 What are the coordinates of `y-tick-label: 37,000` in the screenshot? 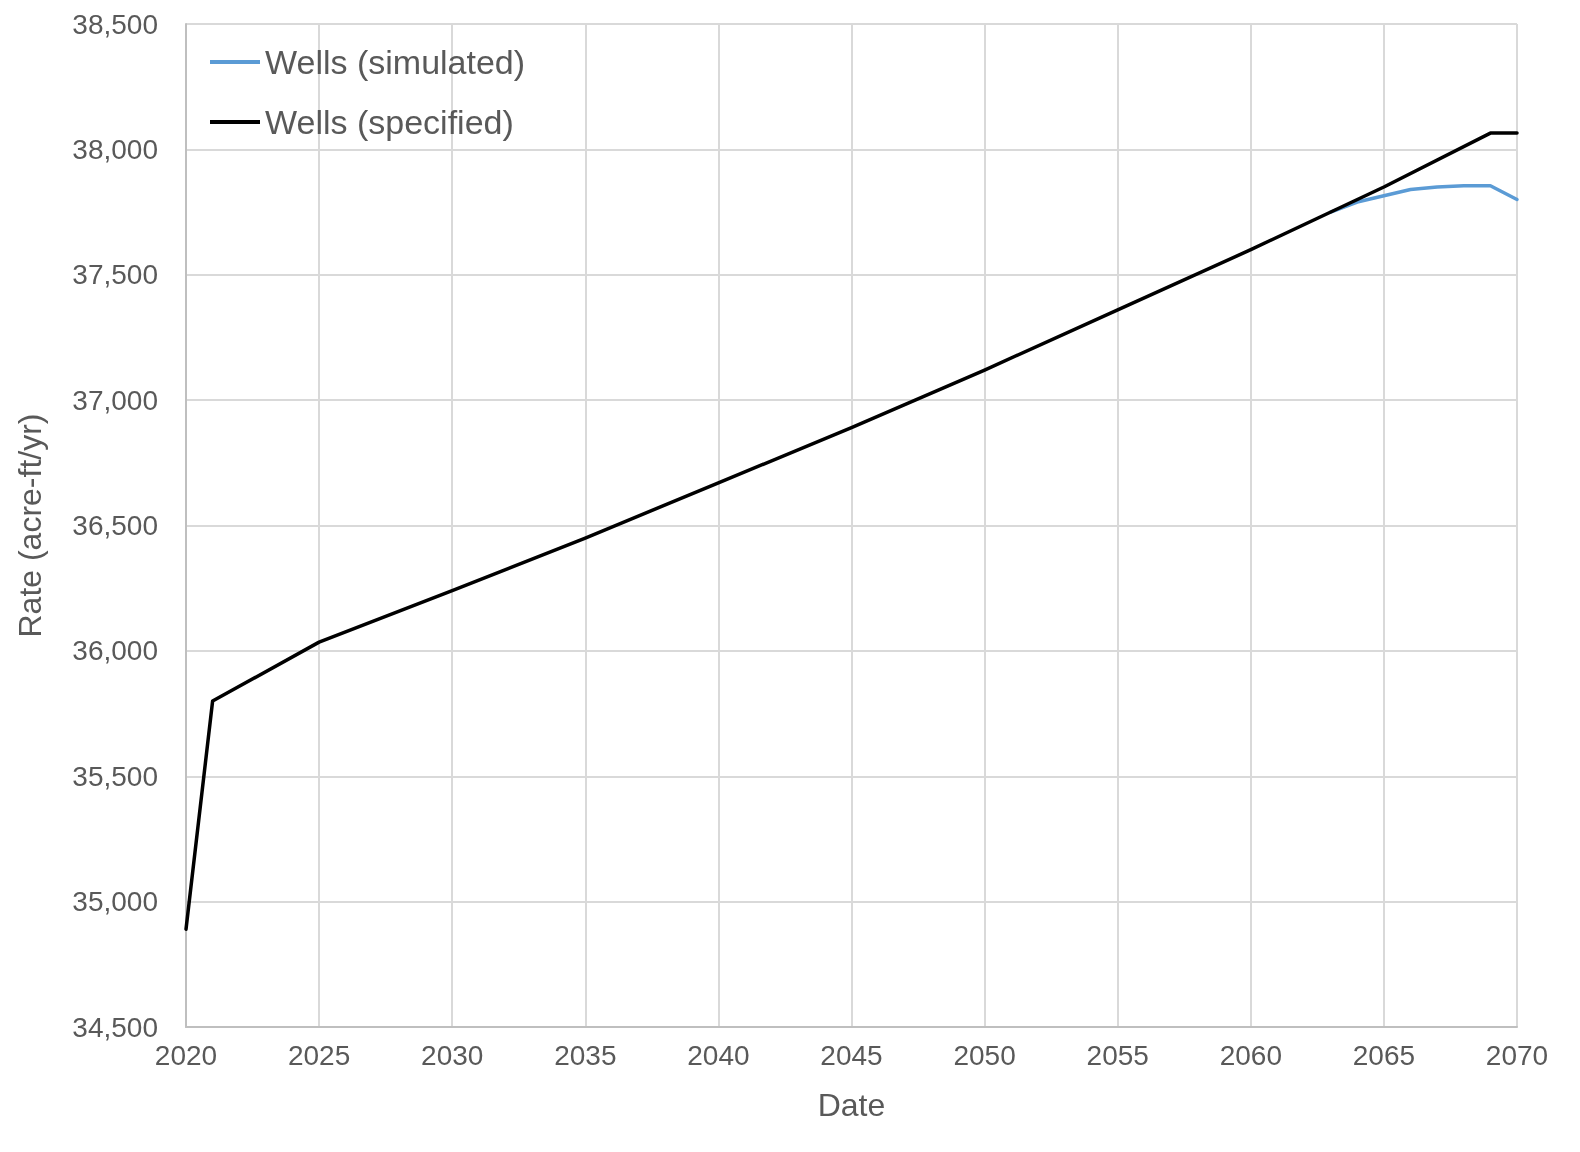 It's located at (115, 400).